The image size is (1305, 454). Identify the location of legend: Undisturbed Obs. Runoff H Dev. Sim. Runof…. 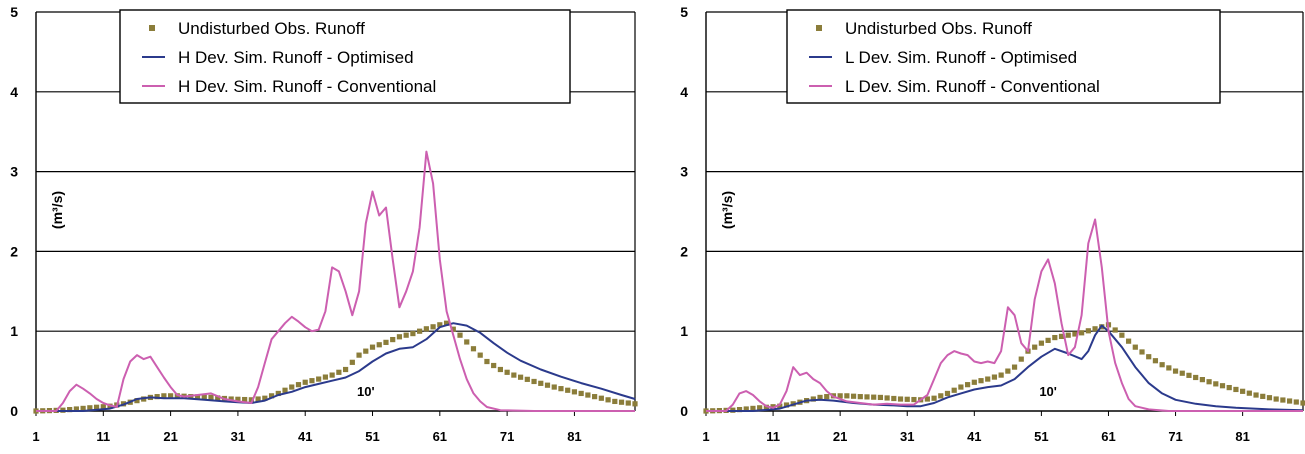
(345, 56).